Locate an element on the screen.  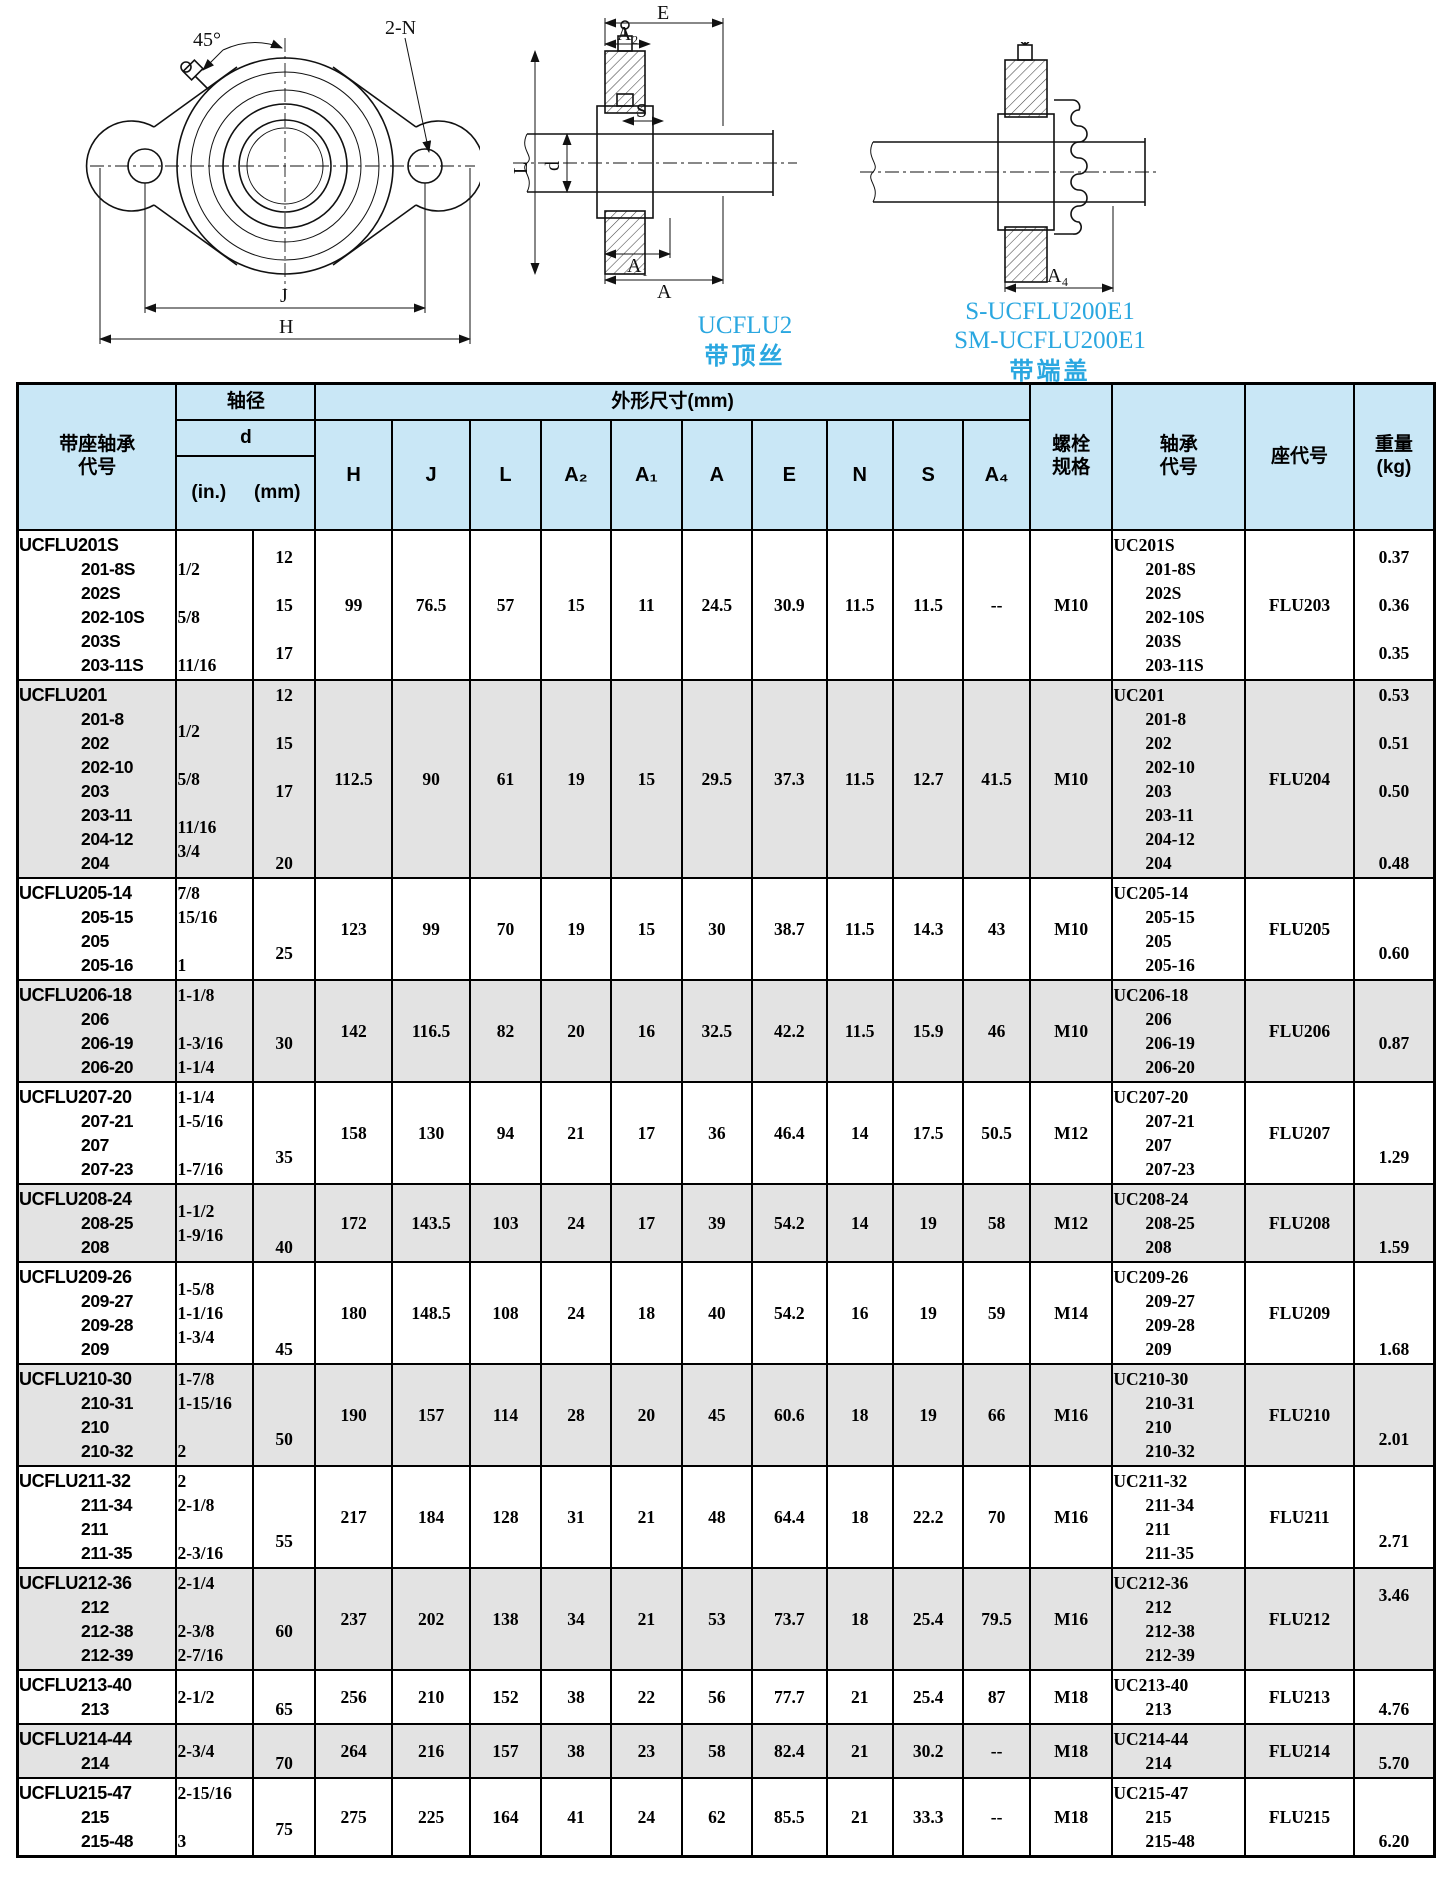
housing-code-cell: FLU204 is located at coordinates (1299, 779).